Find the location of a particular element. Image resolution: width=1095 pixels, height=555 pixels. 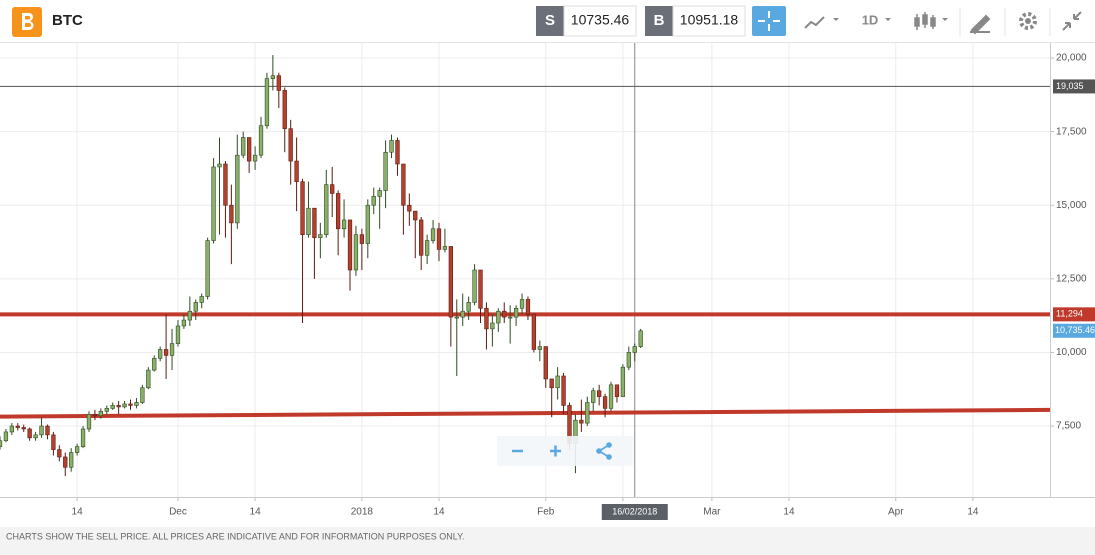

settings-icon is located at coordinates (1028, 21).